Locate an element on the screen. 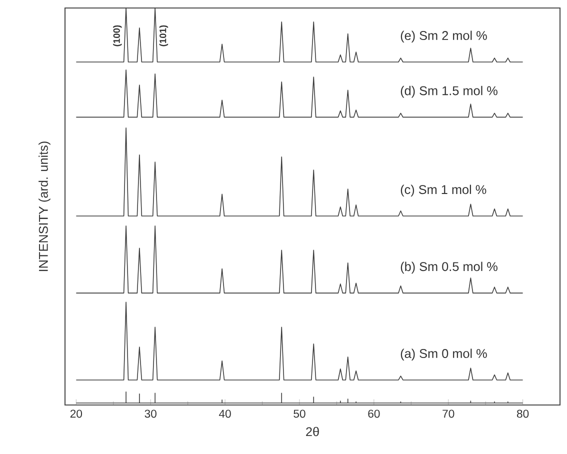  annotation: (101) is located at coordinates (163, 35).